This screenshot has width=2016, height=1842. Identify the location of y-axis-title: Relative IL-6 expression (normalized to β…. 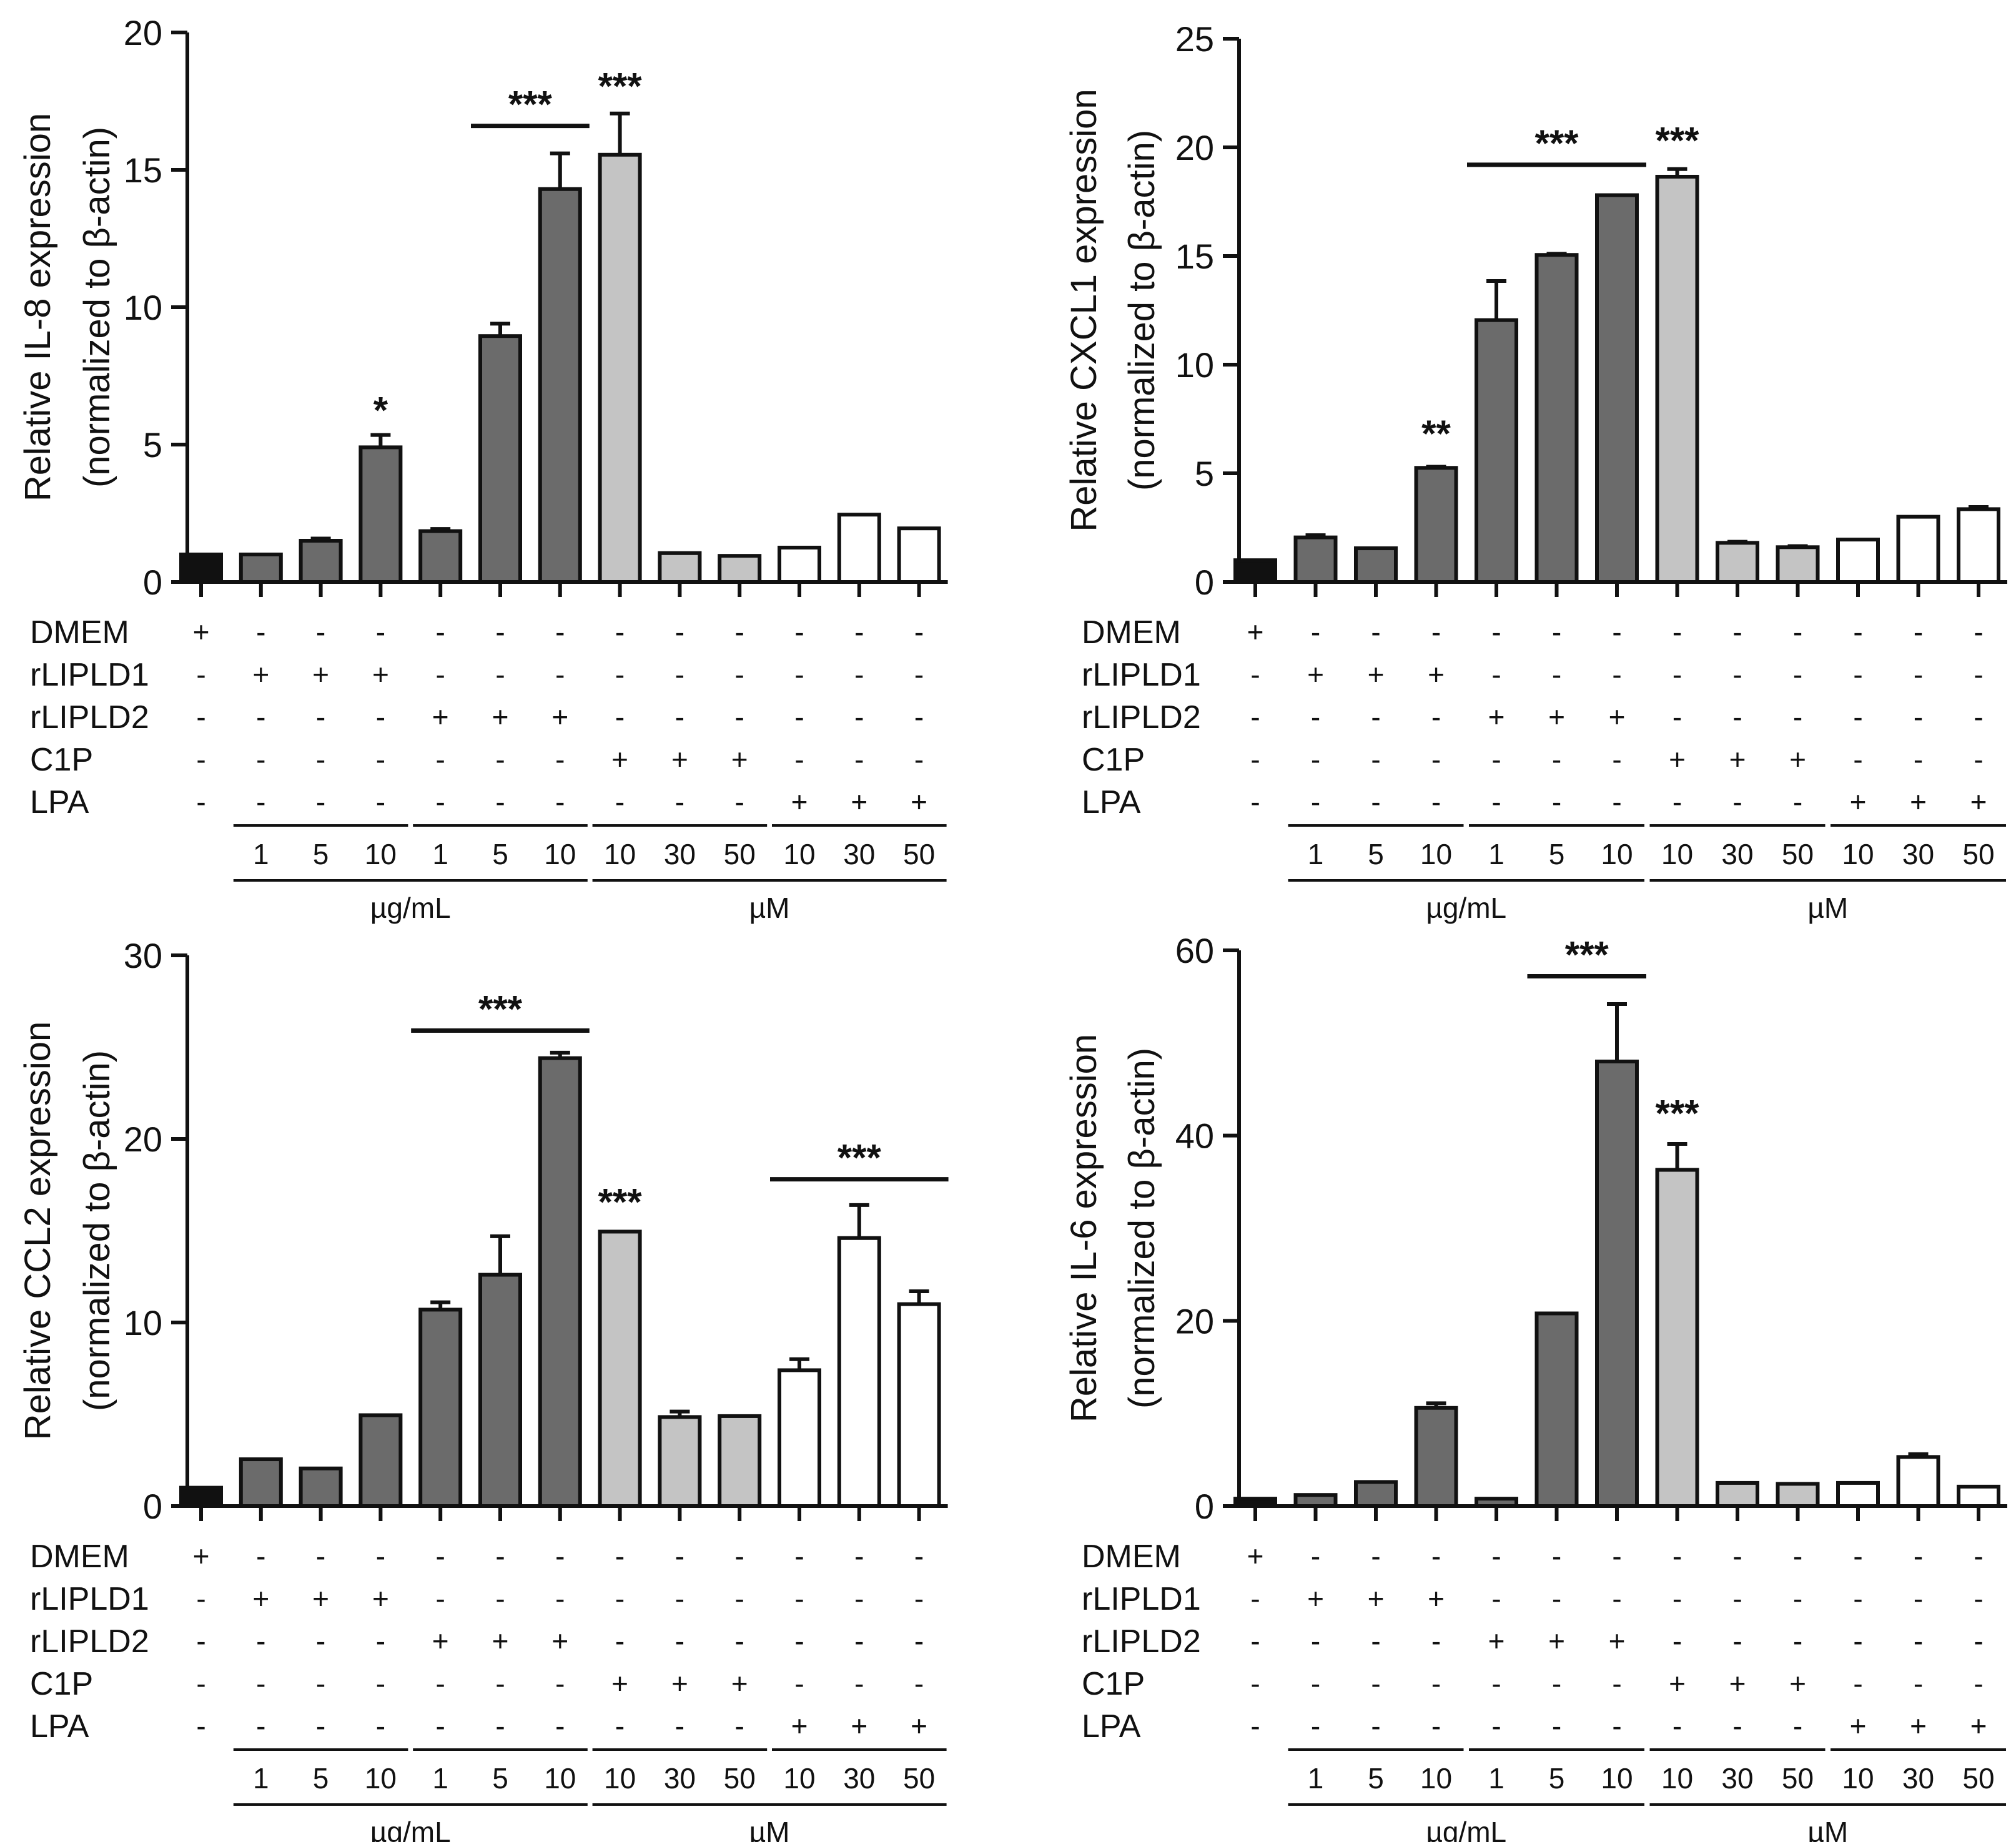
(1113, 1228).